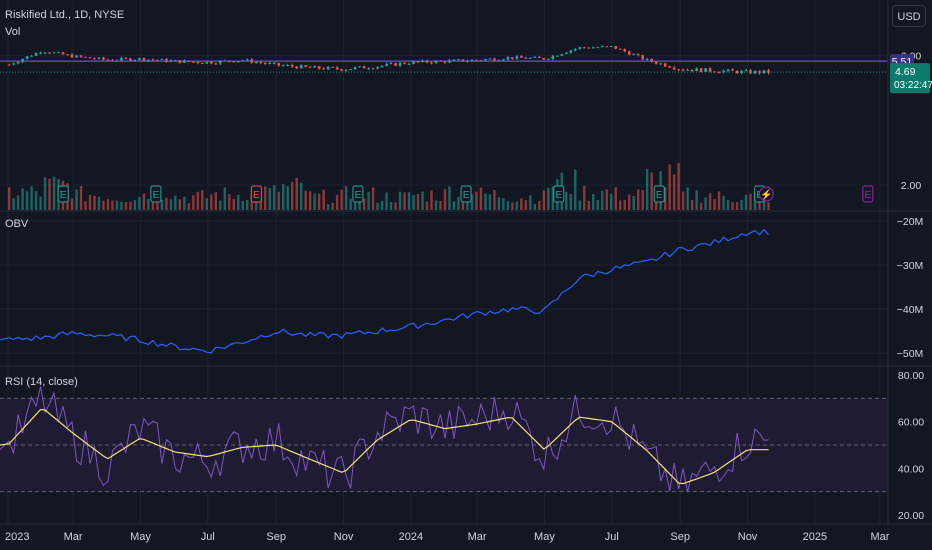  I want to click on rsi-axis: 80.00 60.00 40.00 20.00, so click(911, 446).